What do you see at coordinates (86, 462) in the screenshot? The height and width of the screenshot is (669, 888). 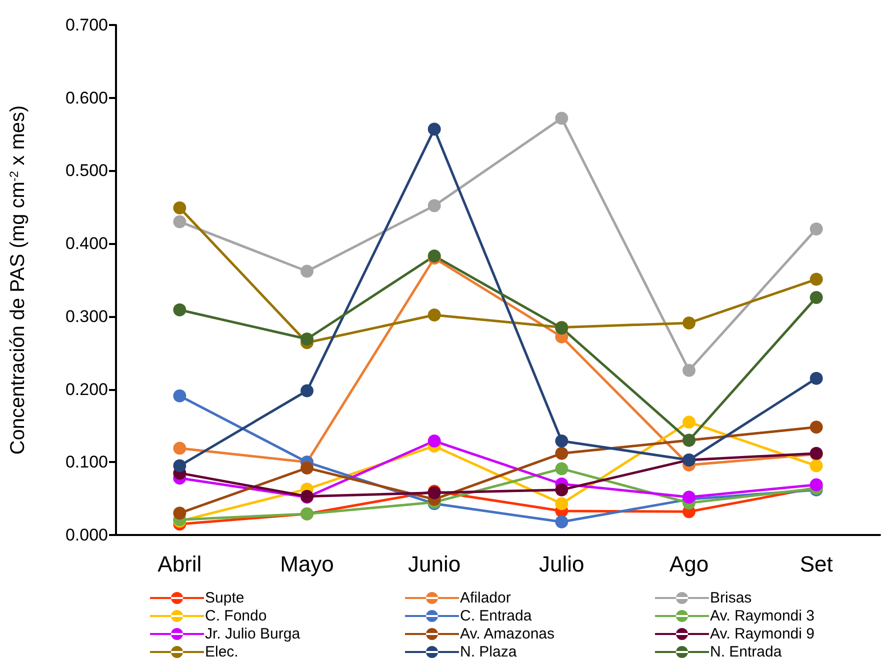 I see `y-tick-label: 0.100` at bounding box center [86, 462].